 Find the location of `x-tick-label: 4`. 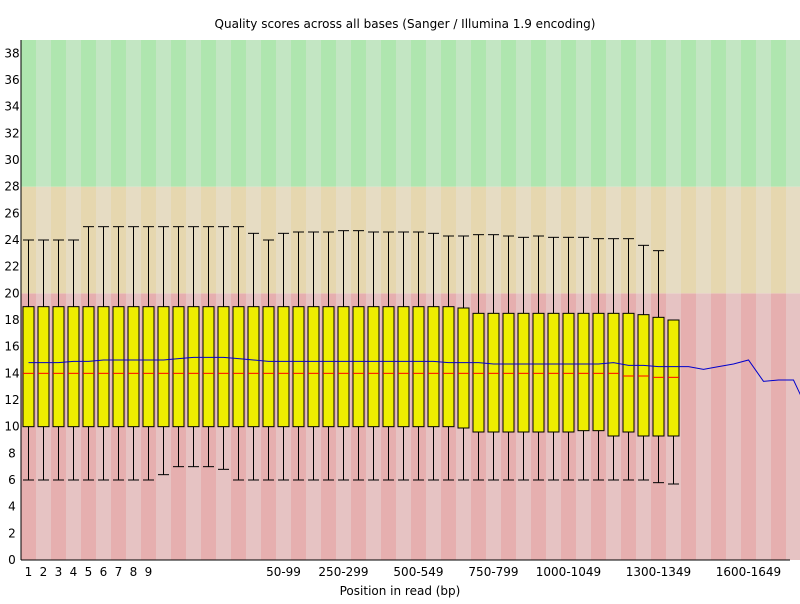

x-tick-label: 4 is located at coordinates (74, 572).